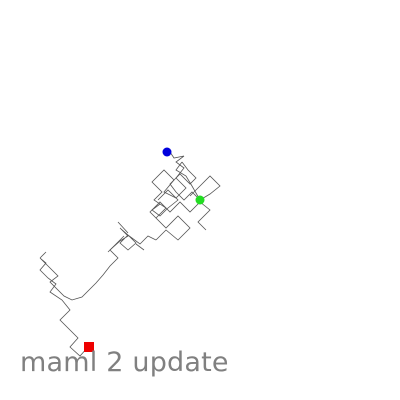 The image size is (400, 400). Describe the element at coordinates (89, 347) in the screenshot. I see `start-marker` at that location.